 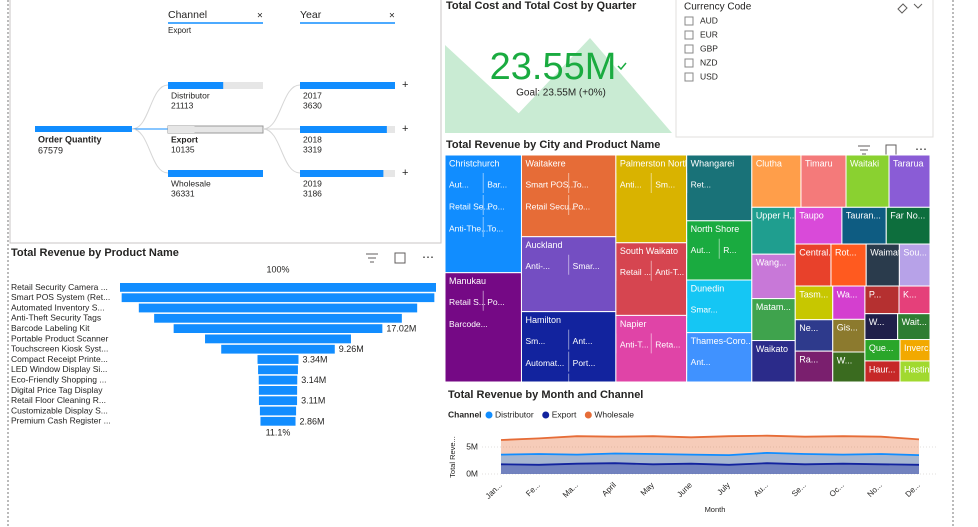 What do you see at coordinates (489, 415) in the screenshot?
I see `legend-marker` at bounding box center [489, 415].